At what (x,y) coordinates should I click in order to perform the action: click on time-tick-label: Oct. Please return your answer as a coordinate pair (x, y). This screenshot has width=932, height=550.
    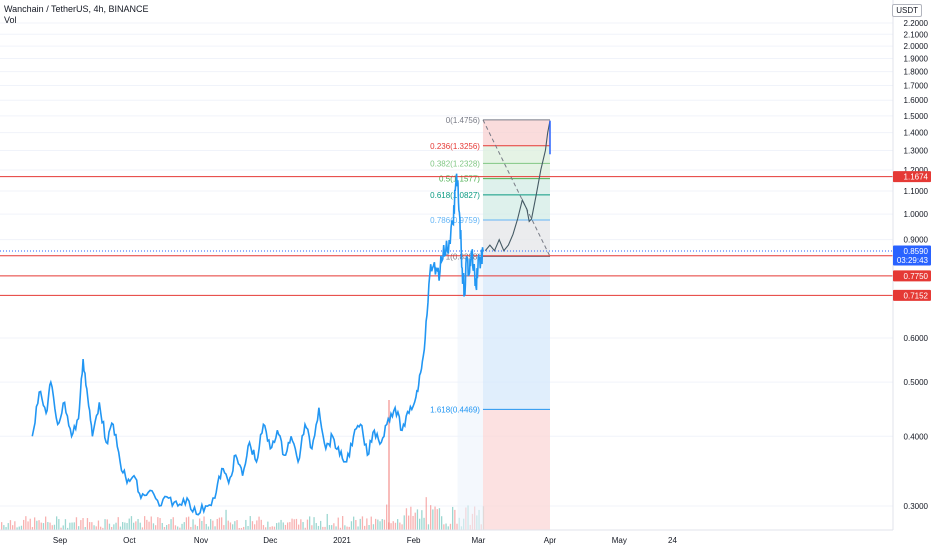
    Looking at the image, I should click on (129, 540).